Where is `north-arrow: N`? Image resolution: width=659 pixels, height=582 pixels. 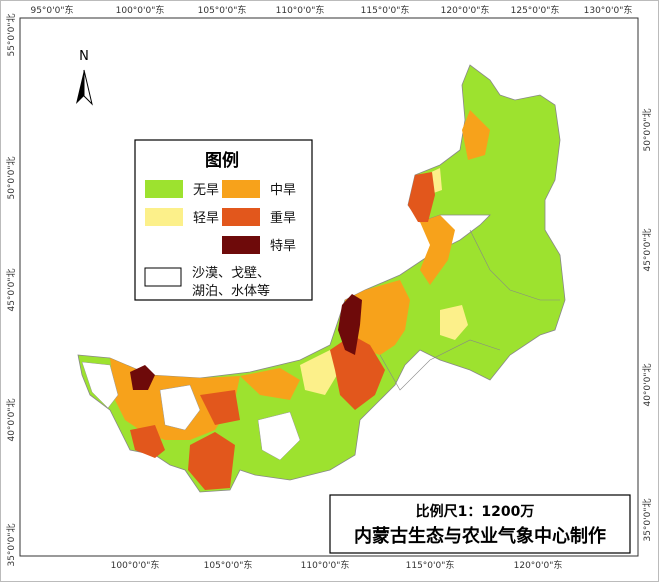 north-arrow: N is located at coordinates (84, 77).